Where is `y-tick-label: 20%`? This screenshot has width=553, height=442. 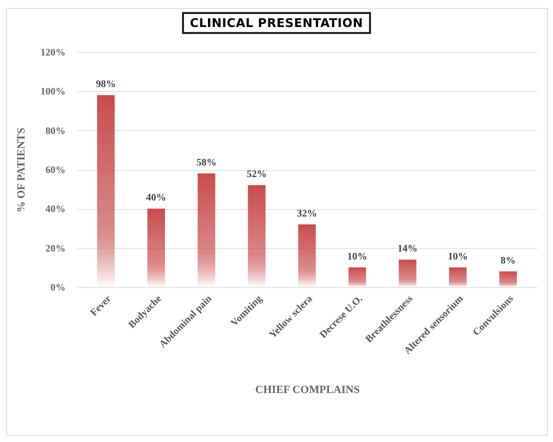 y-tick-label: 20% is located at coordinates (56, 248).